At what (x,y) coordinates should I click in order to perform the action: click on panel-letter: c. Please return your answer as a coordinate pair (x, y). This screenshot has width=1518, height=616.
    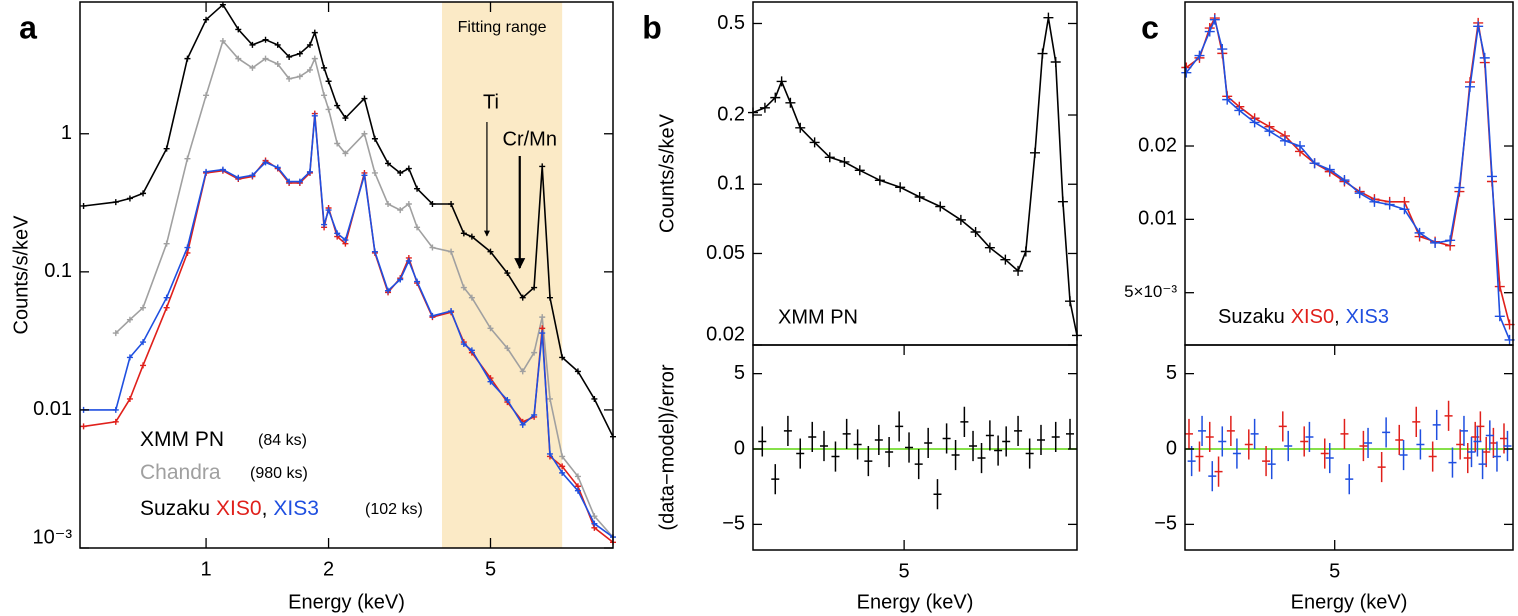
    Looking at the image, I should click on (1150, 27).